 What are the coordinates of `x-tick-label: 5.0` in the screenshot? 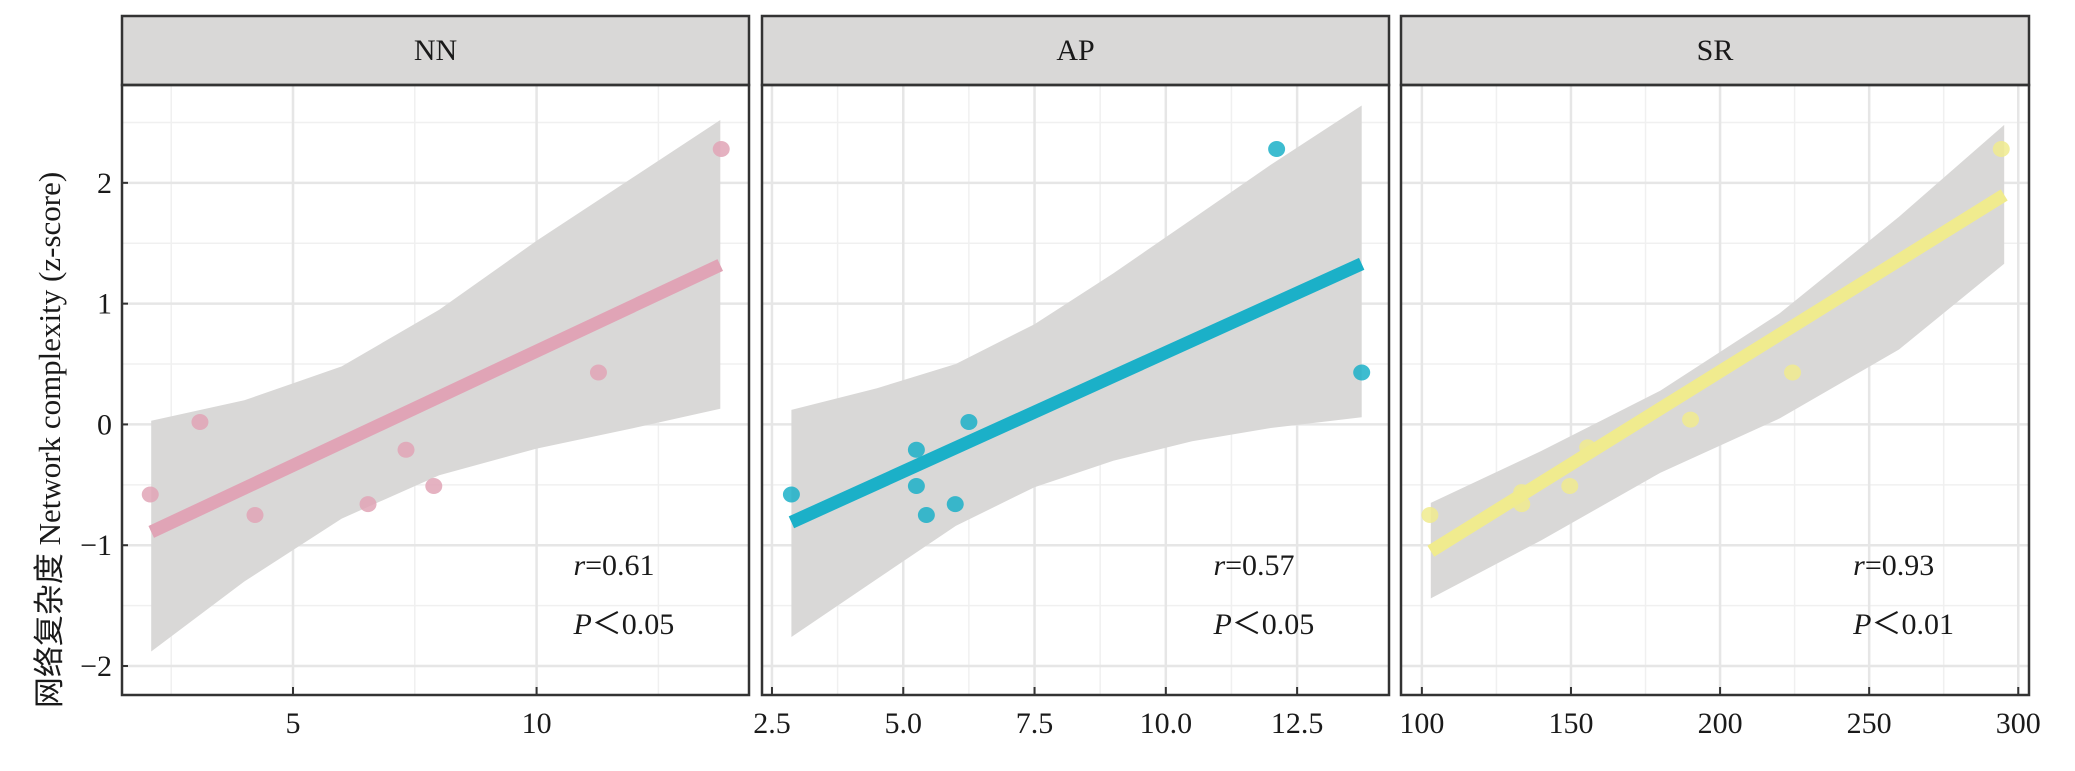 It's located at (904, 723).